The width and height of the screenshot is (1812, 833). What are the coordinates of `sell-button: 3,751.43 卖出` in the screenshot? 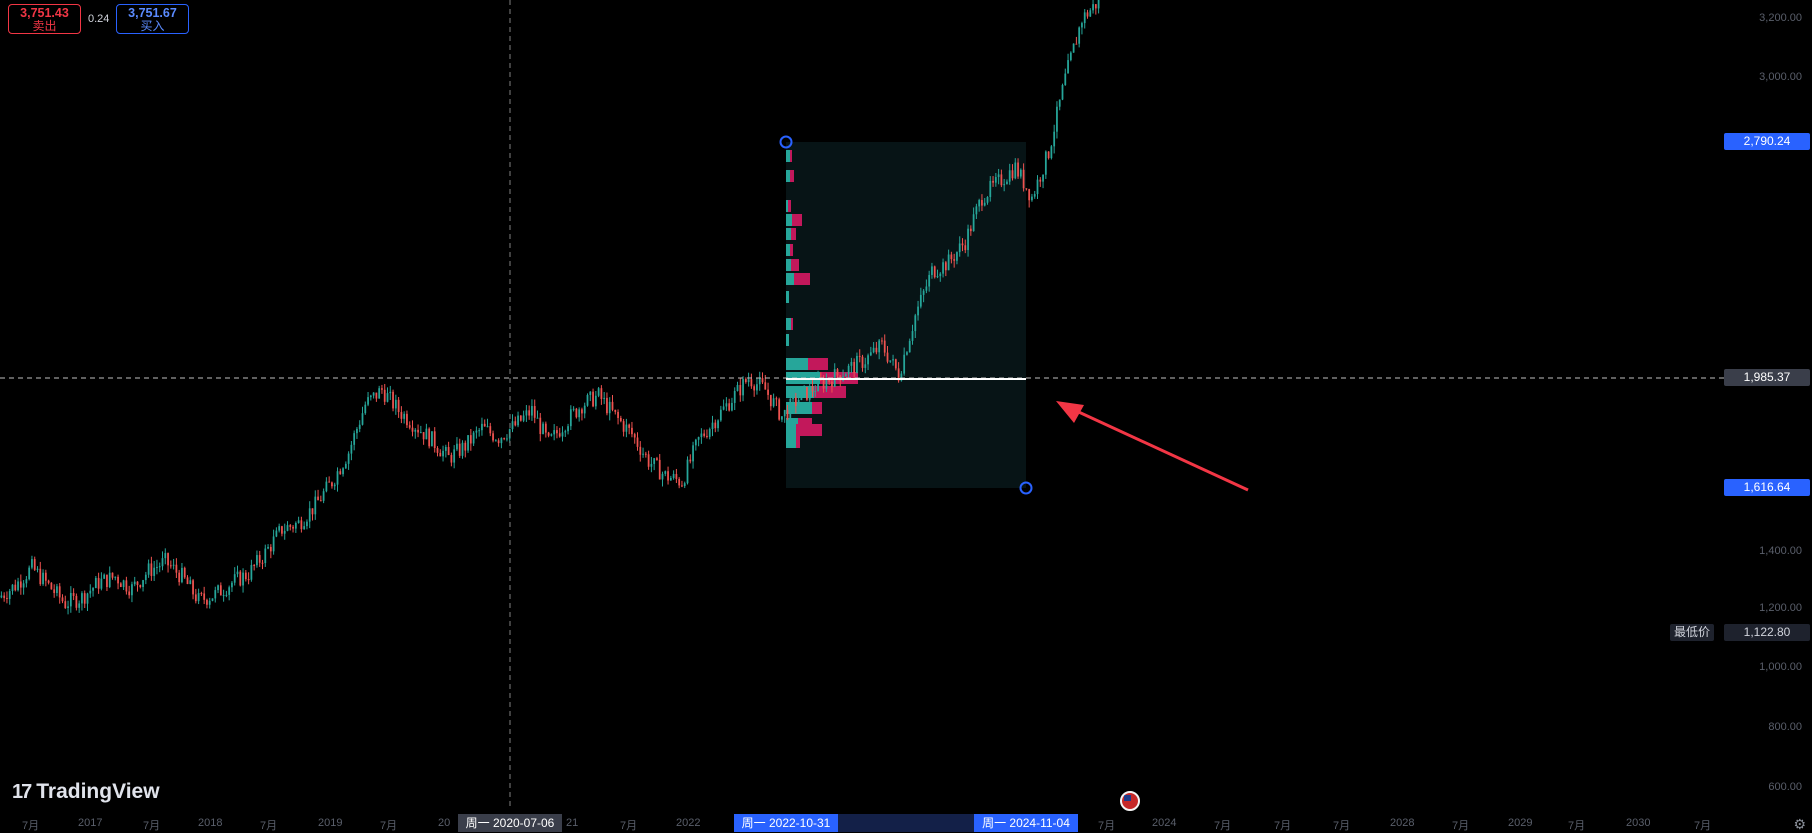 It's located at (44, 19).